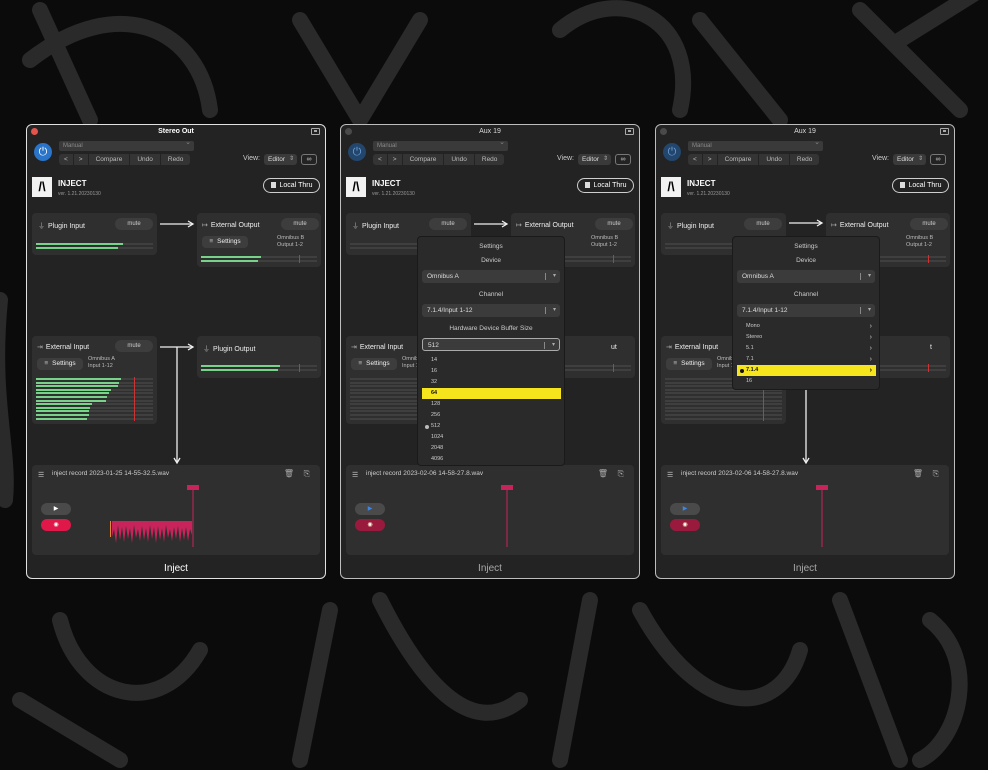  Describe the element at coordinates (920, 238) in the screenshot. I see `output-device-name: Omnibus B` at that location.